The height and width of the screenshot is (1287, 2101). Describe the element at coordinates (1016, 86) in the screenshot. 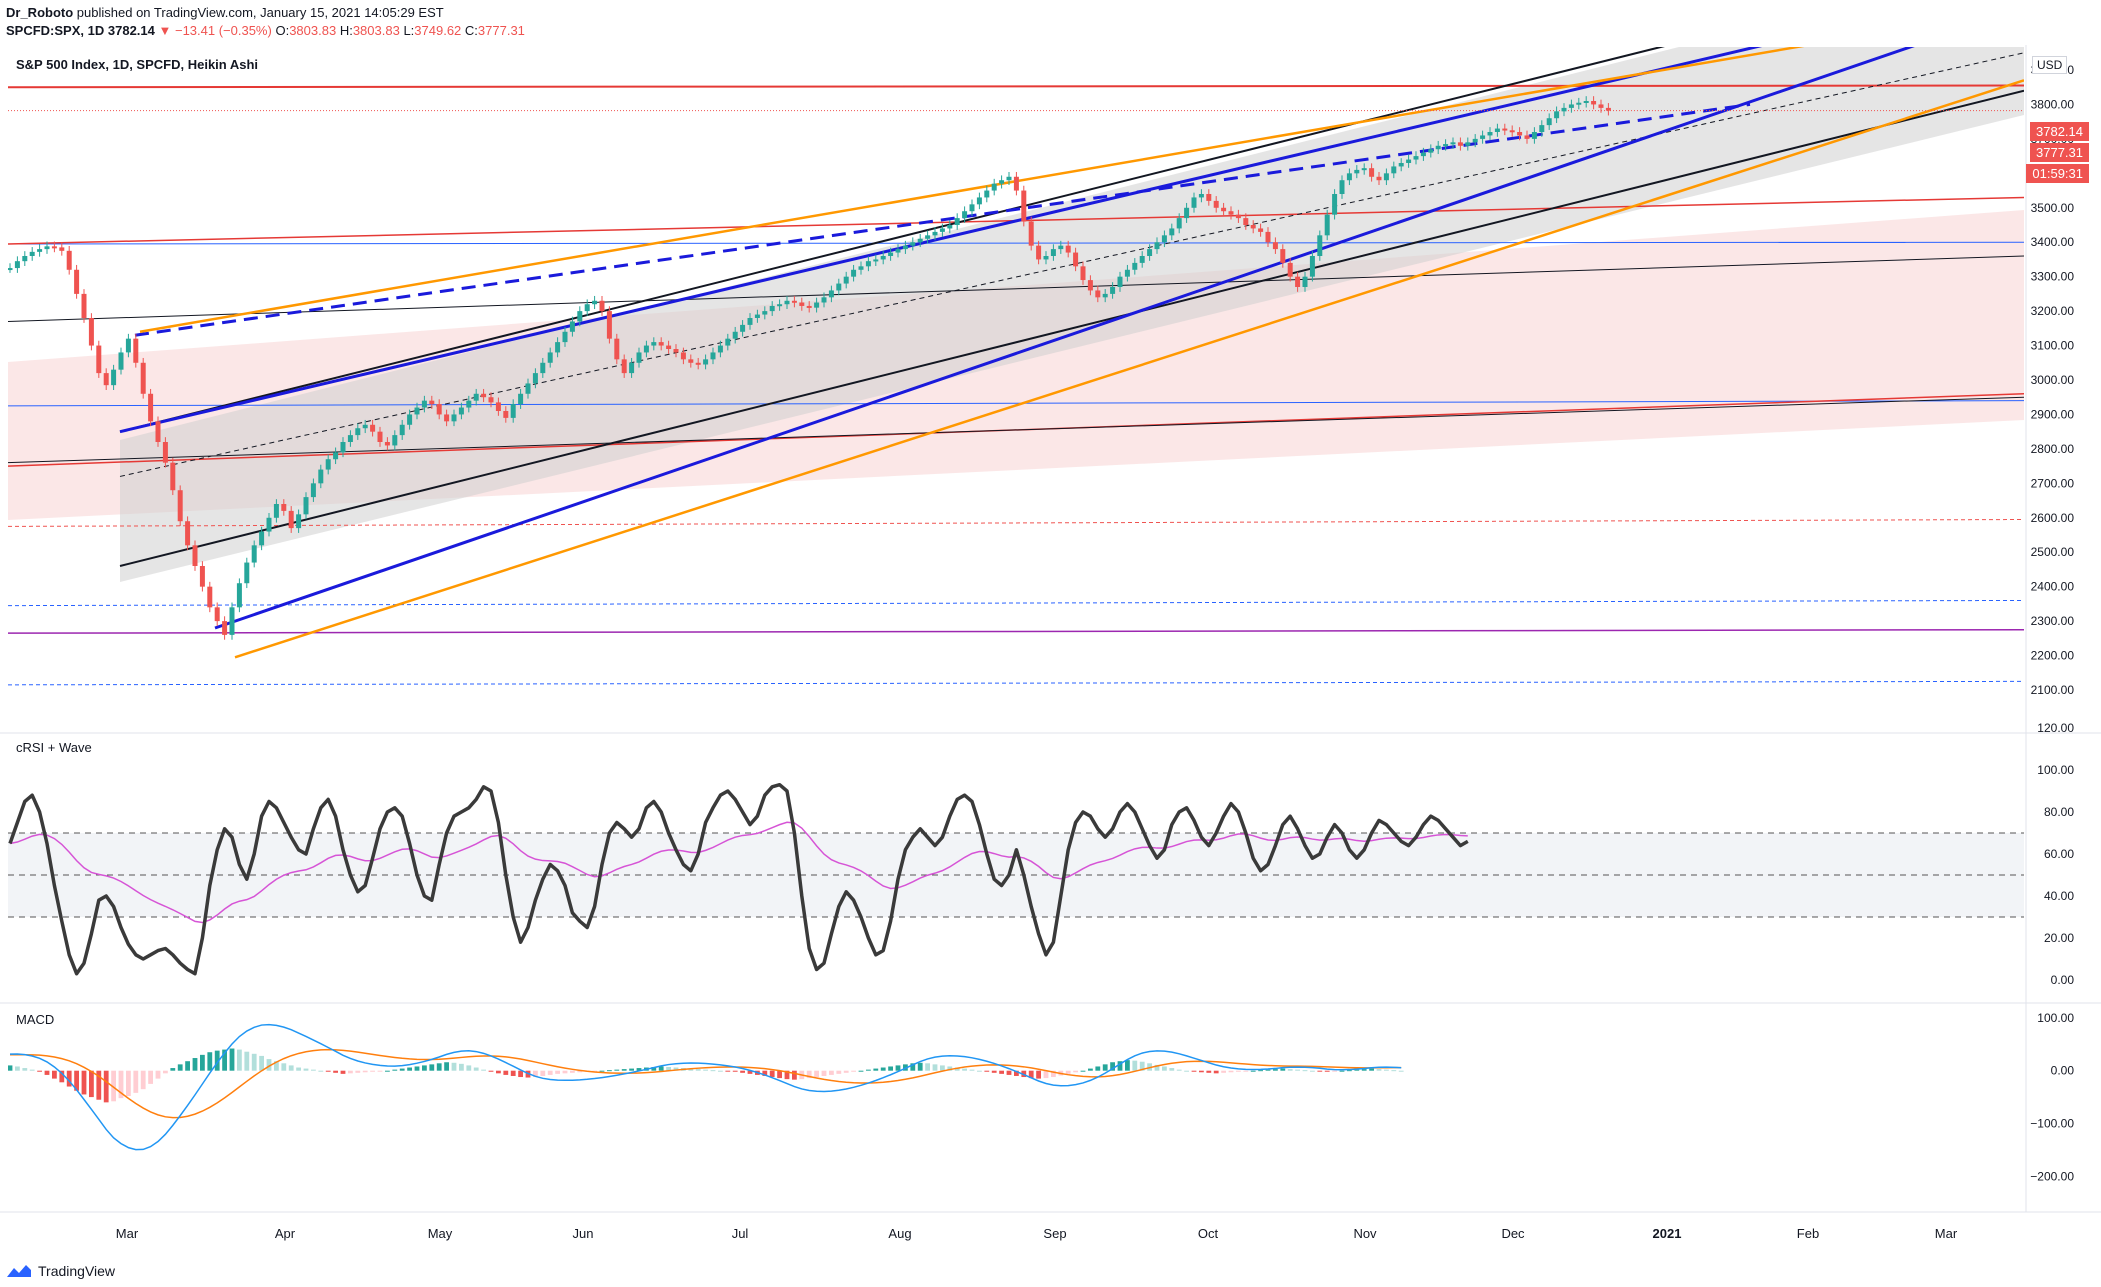

I see `level-3850-red` at that location.